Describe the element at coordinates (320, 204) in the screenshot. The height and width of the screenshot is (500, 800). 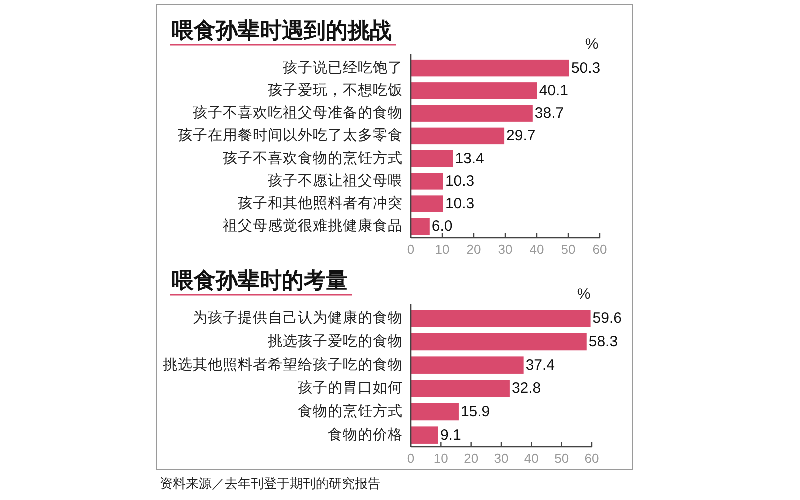
I see `category-label: 孩子和其他照料者有冲突` at that location.